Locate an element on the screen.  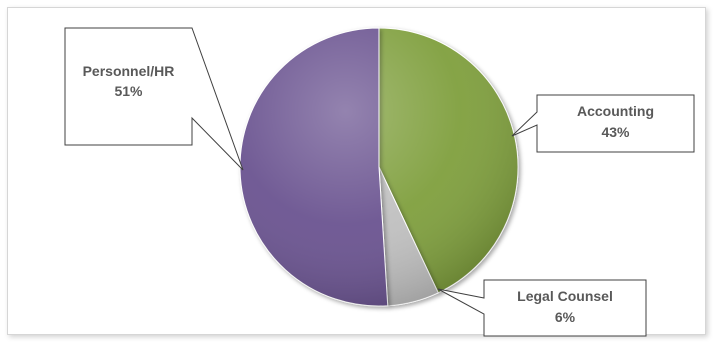
callout-box-legal-counsel is located at coordinates (542, 308).